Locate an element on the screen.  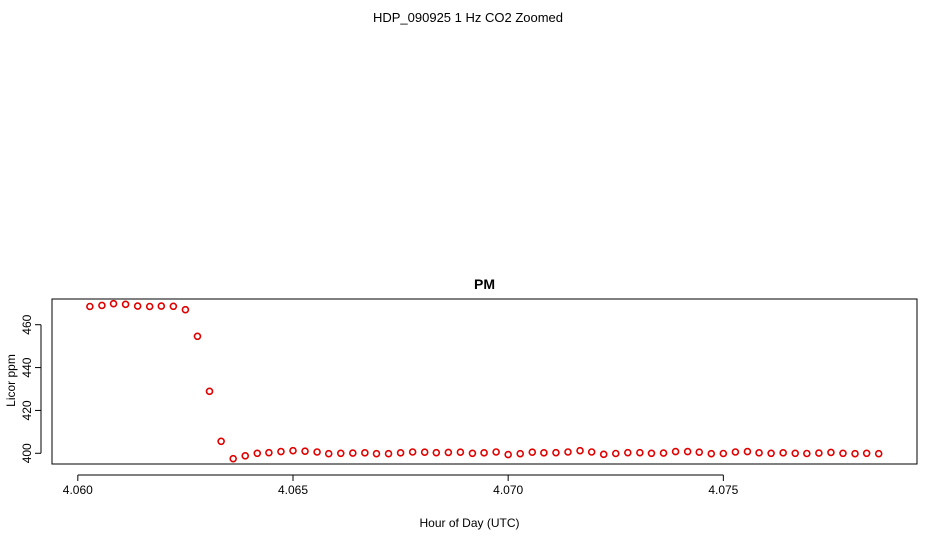
x-axis-title: Hour of Day (UTC) is located at coordinates (469, 523).